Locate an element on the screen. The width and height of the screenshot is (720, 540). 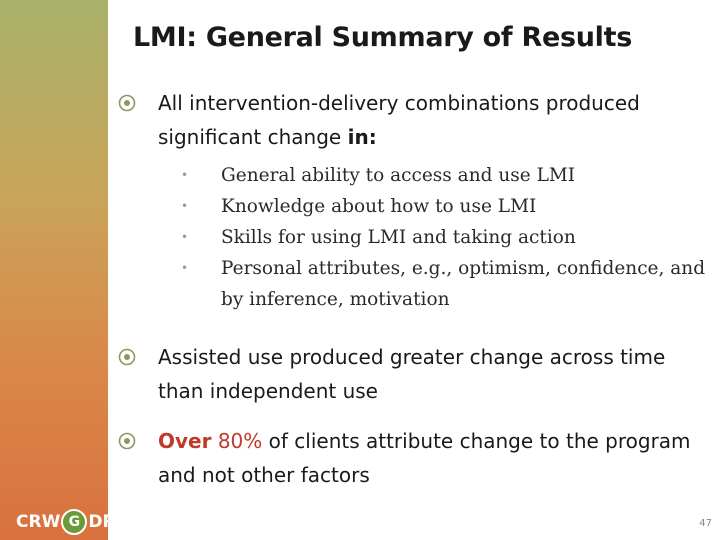
crwg-drc-logo: CRW G DRC is located at coordinates (72, 522).